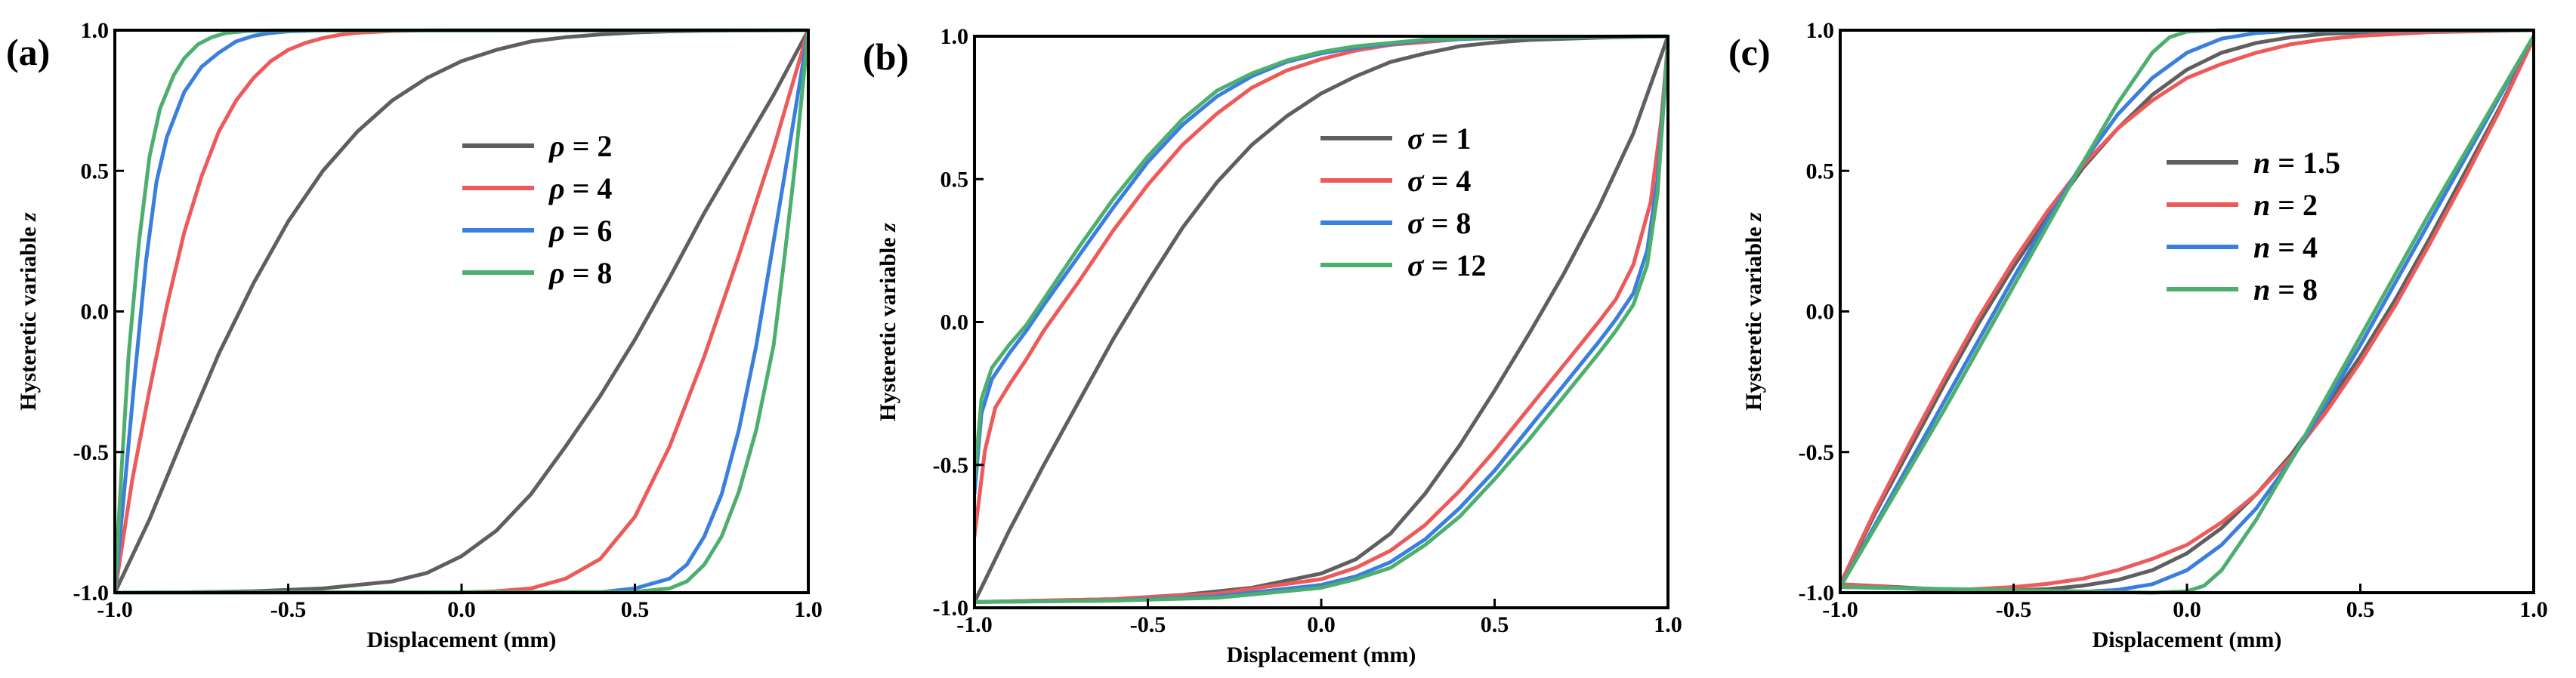 The height and width of the screenshot is (678, 2576). Describe the element at coordinates (2285, 205) in the screenshot. I see `legend-label: n = 2` at that location.